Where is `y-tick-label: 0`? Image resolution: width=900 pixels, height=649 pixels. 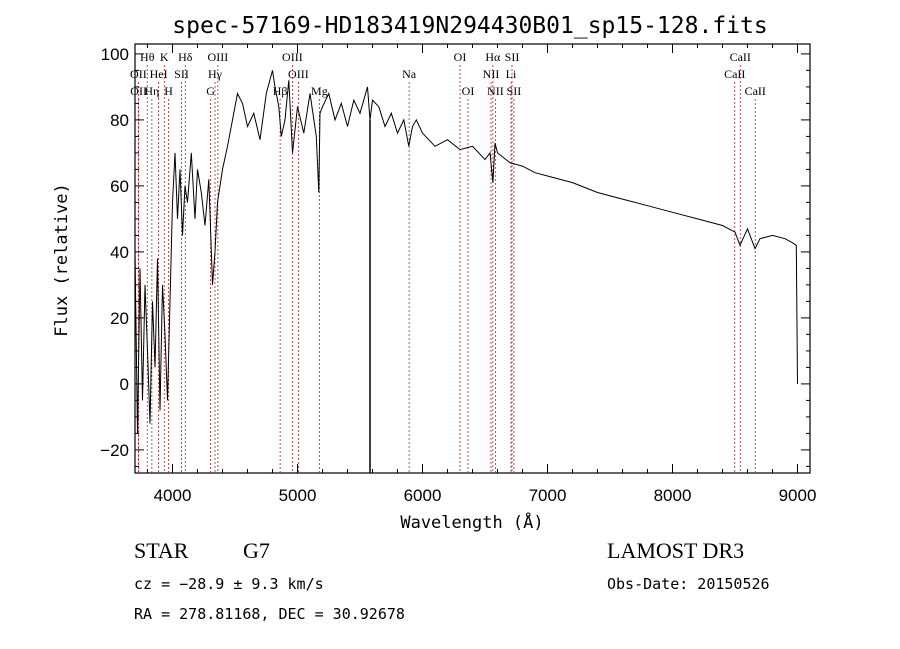
y-tick-label: 0 is located at coordinates (124, 384).